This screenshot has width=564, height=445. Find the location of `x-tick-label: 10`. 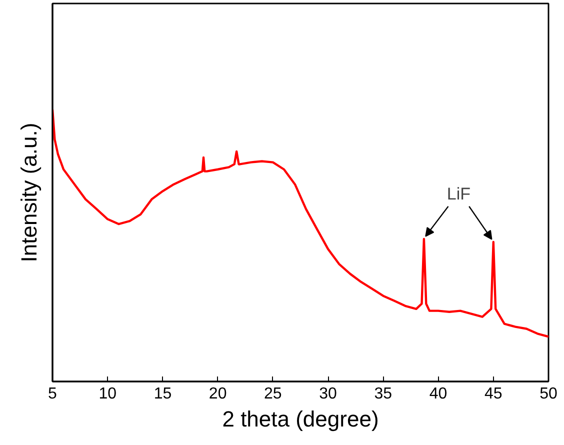

x-tick-label: 10 is located at coordinates (107, 394).